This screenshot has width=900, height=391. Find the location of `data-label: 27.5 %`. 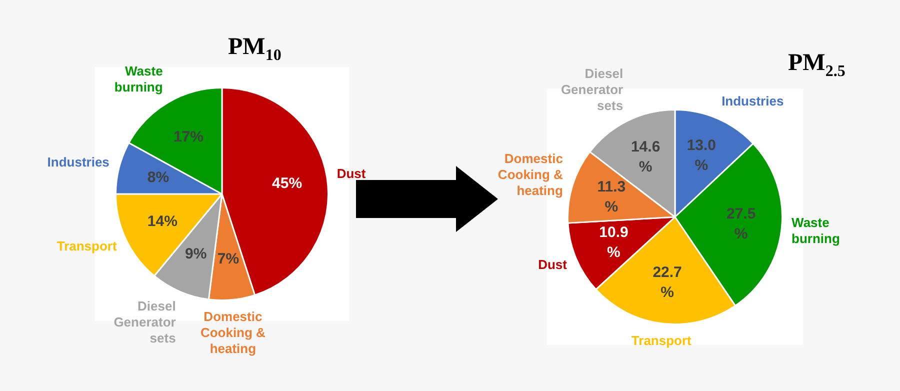

data-label: 27.5 % is located at coordinates (741, 223).